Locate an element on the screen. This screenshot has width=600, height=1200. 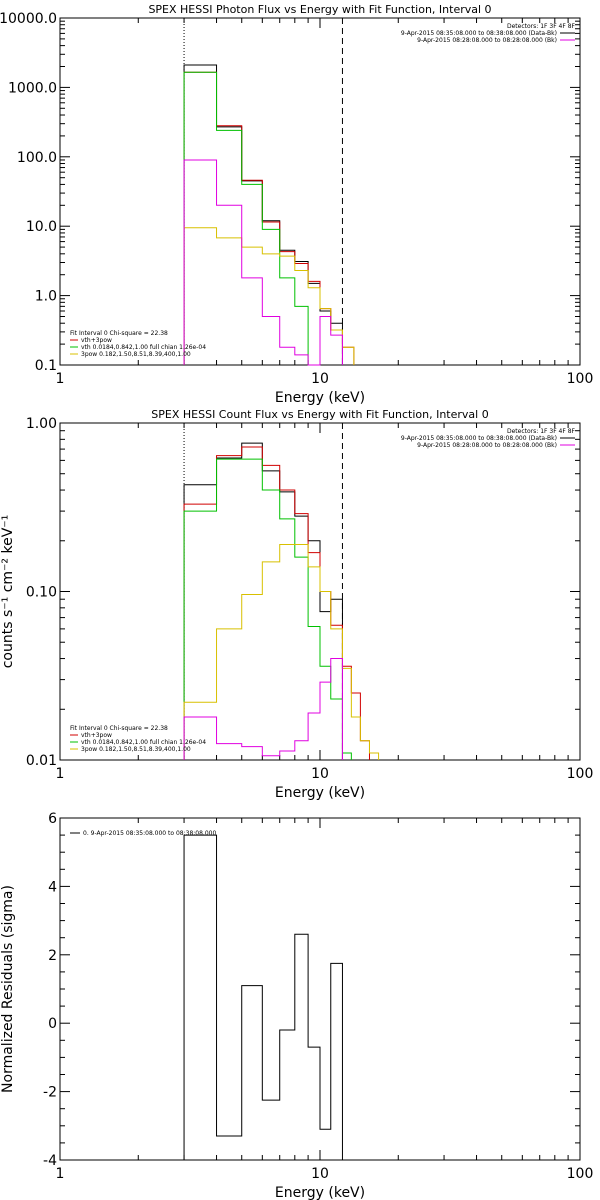
y-axis-label: Normalized Residuals (sigma) is located at coordinates (8, 989).